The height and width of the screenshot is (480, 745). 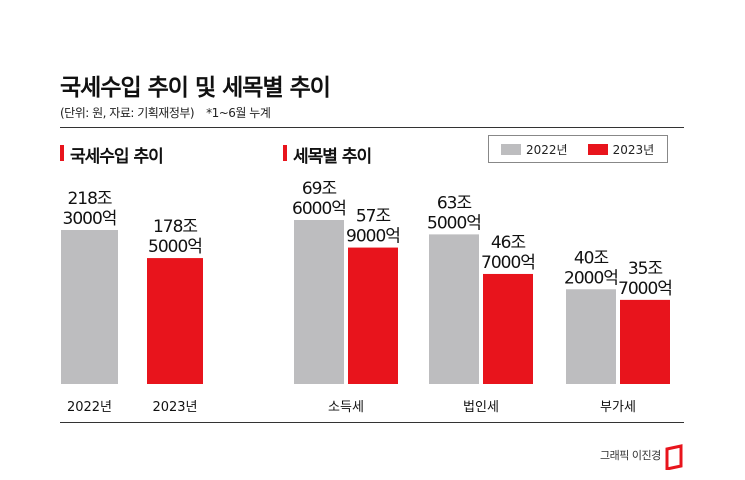 I want to click on legend-swatch-2023, so click(x=597, y=149).